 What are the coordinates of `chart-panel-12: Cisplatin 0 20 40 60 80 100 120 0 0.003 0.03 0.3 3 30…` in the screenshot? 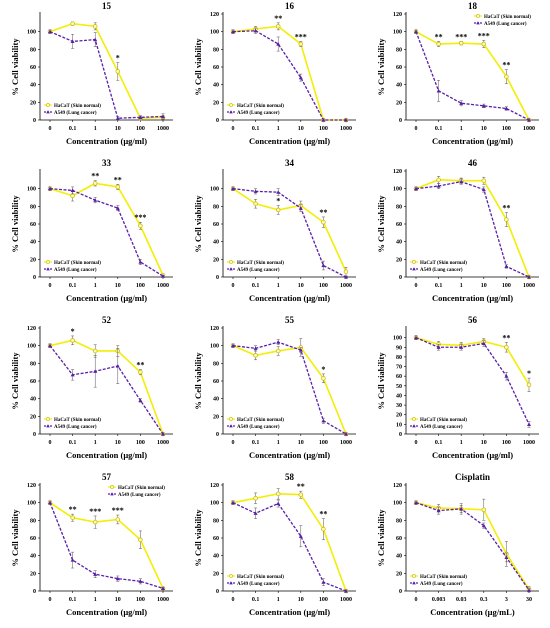 It's located at (457, 544).